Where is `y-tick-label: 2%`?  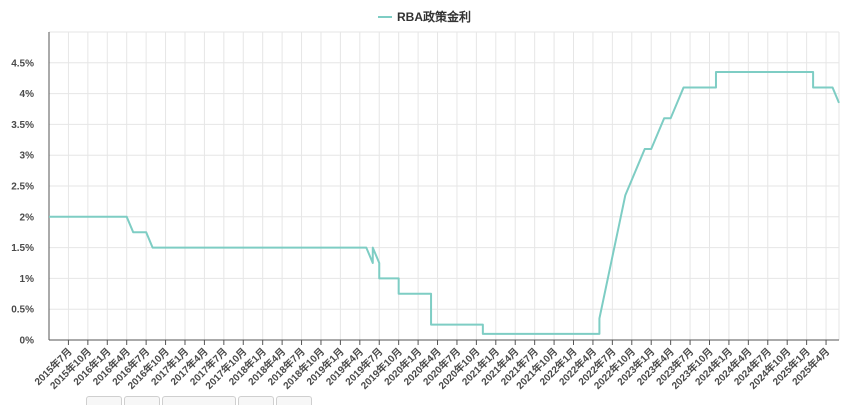
y-tick-label: 2% is located at coordinates (27, 217).